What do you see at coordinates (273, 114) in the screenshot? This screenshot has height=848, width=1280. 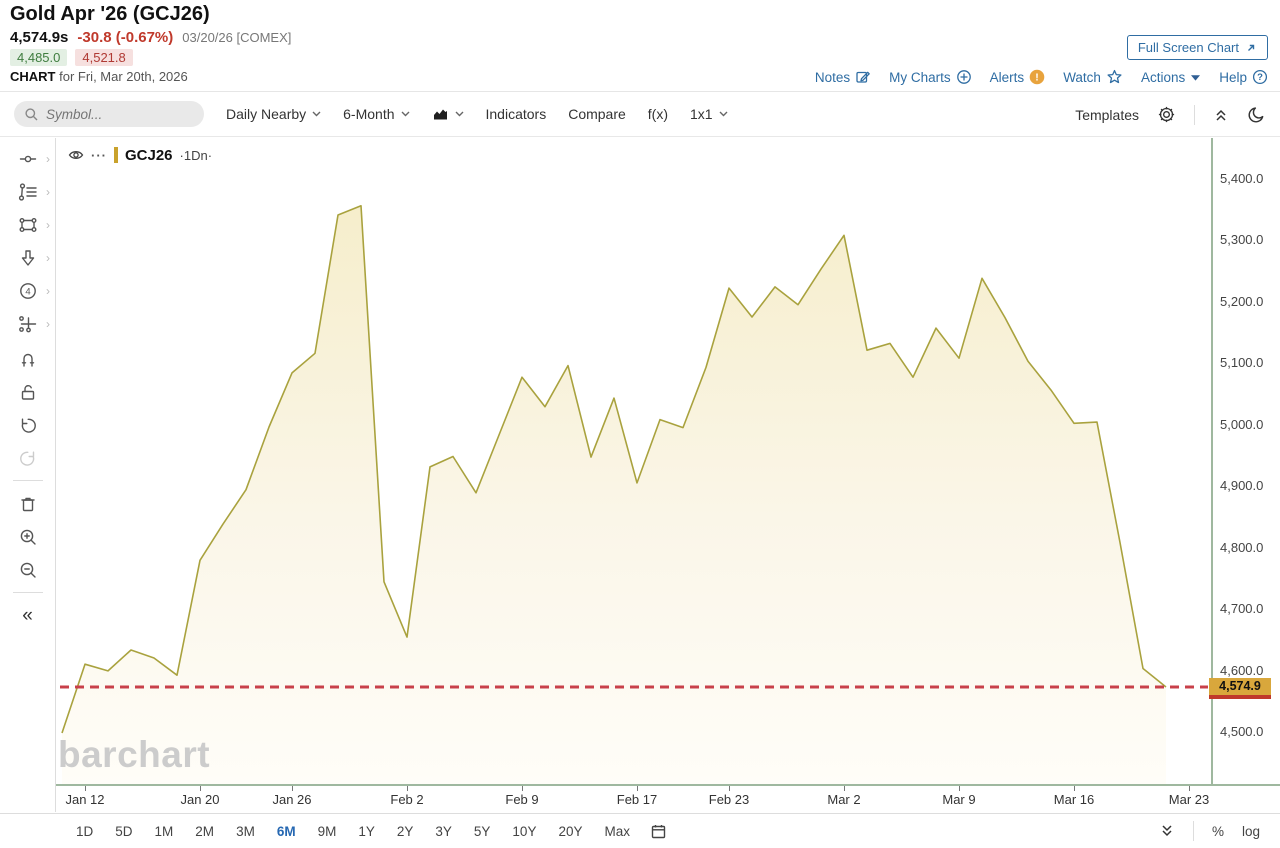 I see `frequency-dropdown: Daily Nearby` at bounding box center [273, 114].